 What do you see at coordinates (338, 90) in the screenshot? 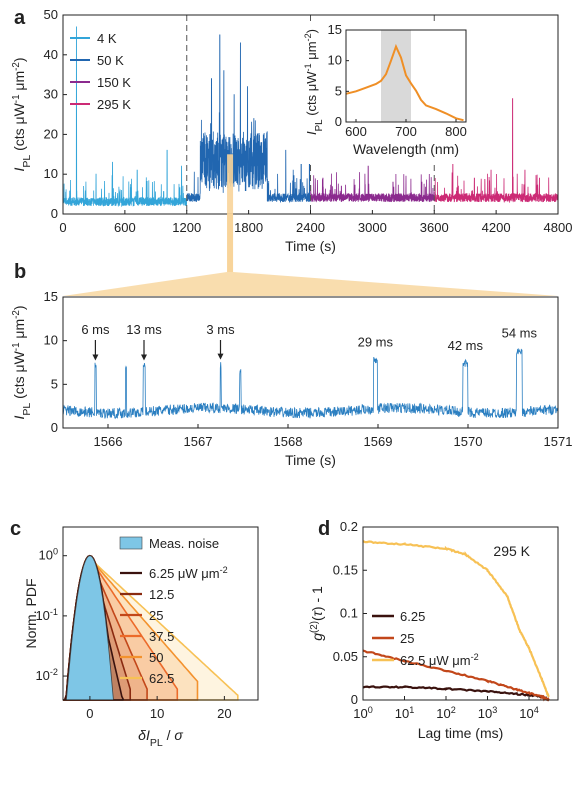
I see `inset-y-tick-label: 5` at bounding box center [338, 90].